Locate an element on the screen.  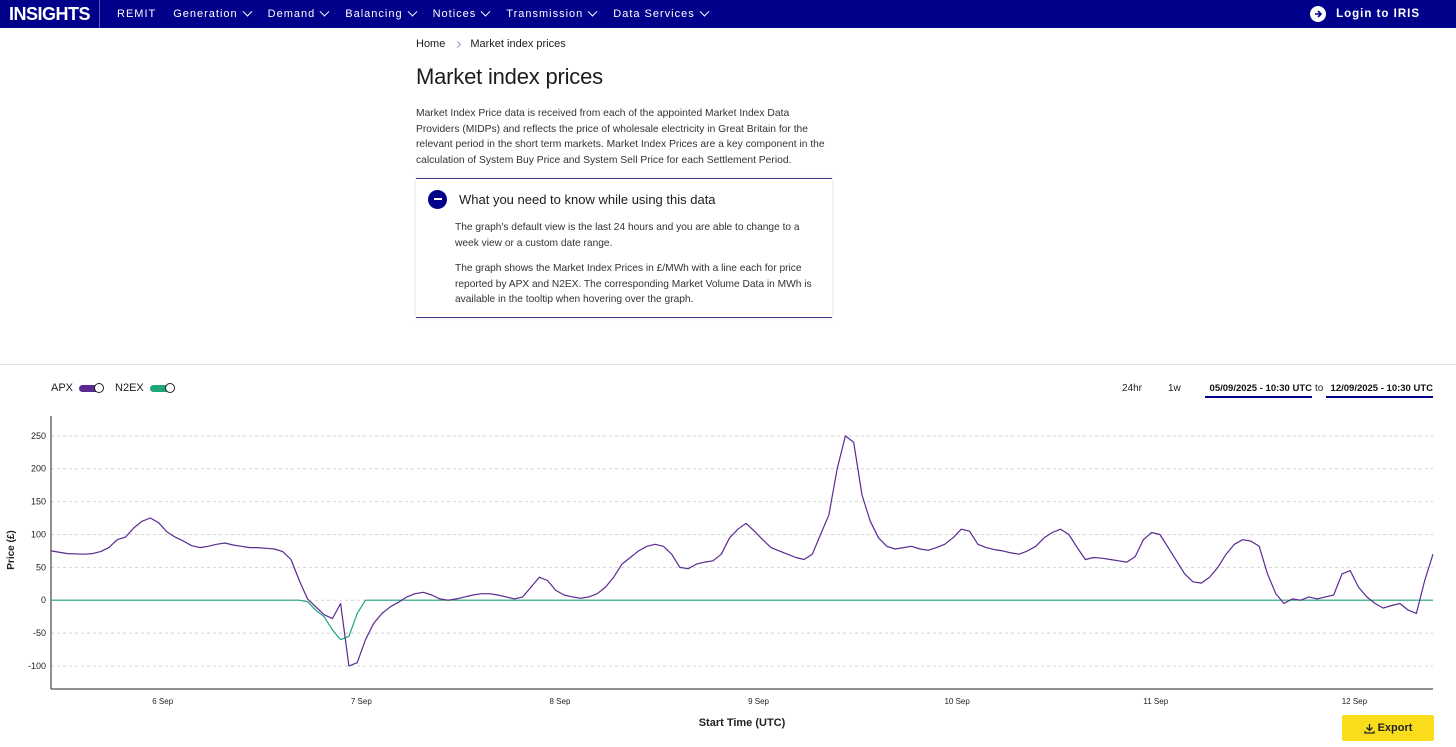
login-iris-button: Login to IRIS is located at coordinates (1365, 14).